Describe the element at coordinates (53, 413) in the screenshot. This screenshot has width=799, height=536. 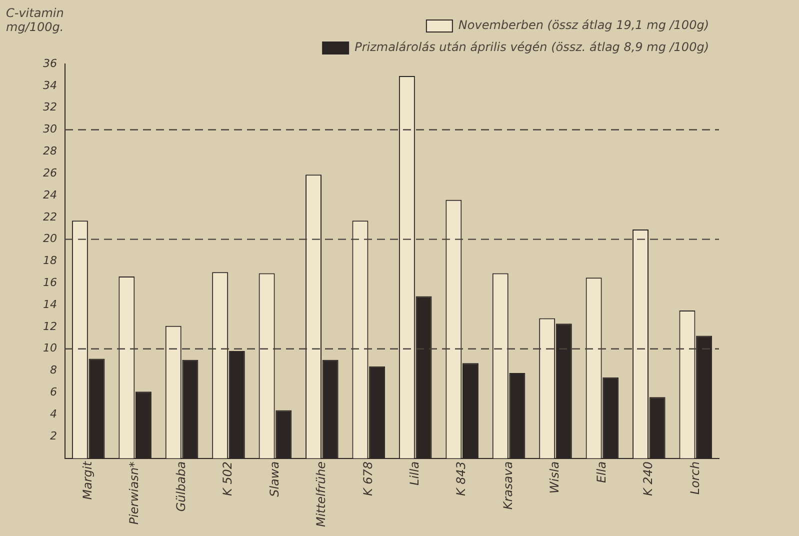
I see `y-tick-label: 4` at that location.